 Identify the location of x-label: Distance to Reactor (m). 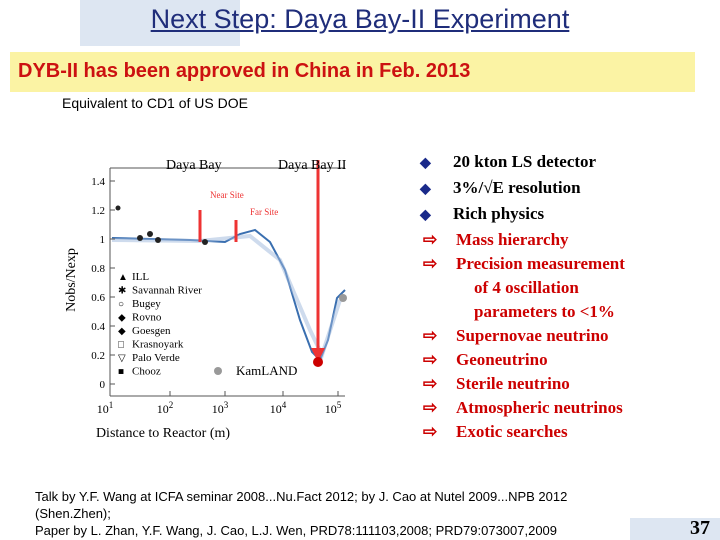
(163, 433).